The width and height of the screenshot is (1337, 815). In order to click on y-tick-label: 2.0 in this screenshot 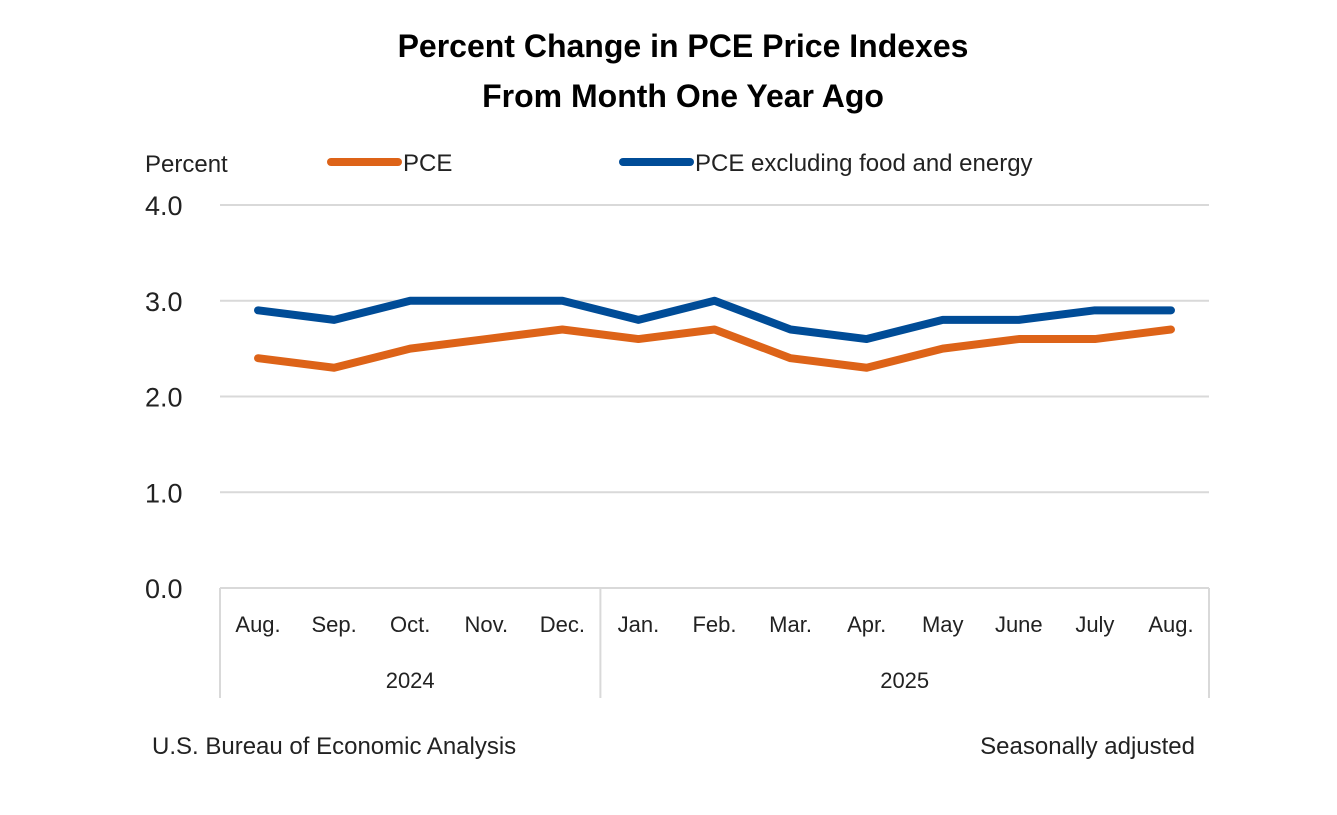, I will do `click(164, 398)`.